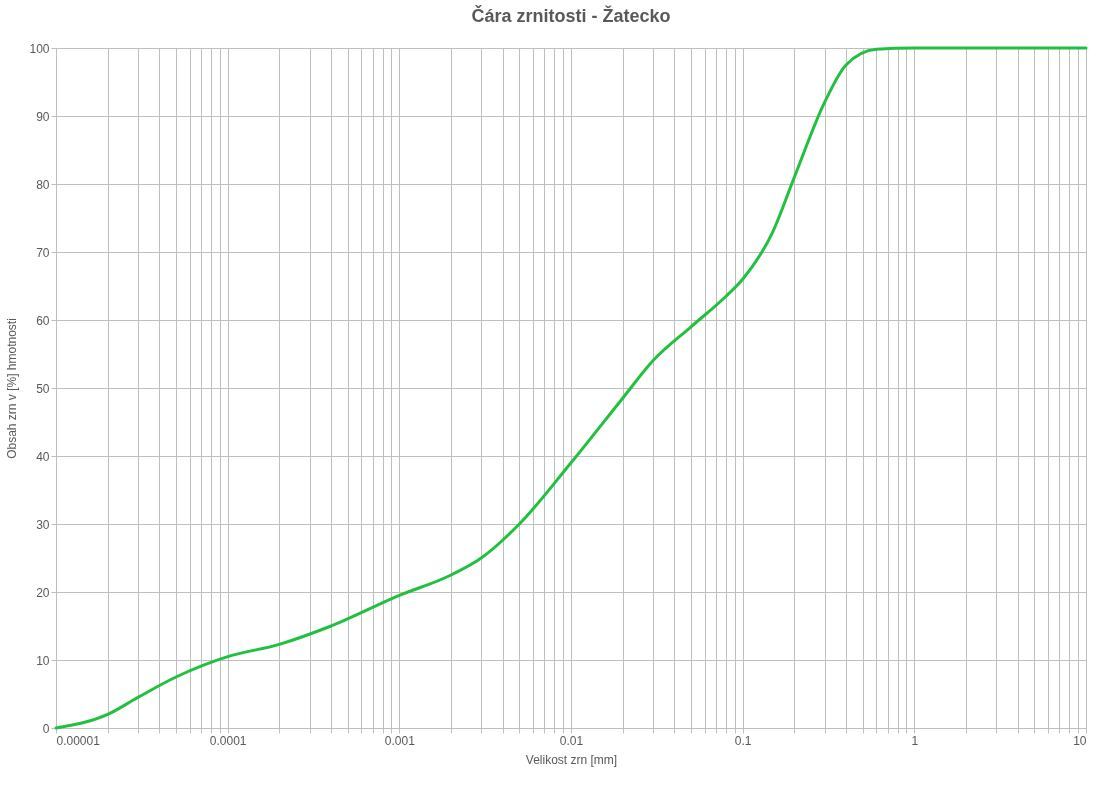  Describe the element at coordinates (78, 740) in the screenshot. I see `x-tick-label: 0.00001` at that location.